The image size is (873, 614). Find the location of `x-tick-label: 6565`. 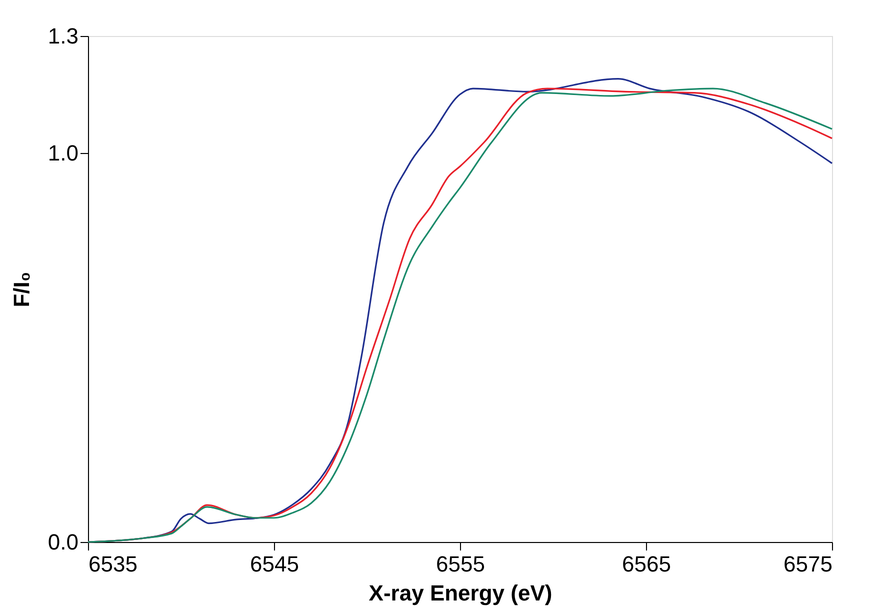

x-tick-label: 6565 is located at coordinates (646, 564).